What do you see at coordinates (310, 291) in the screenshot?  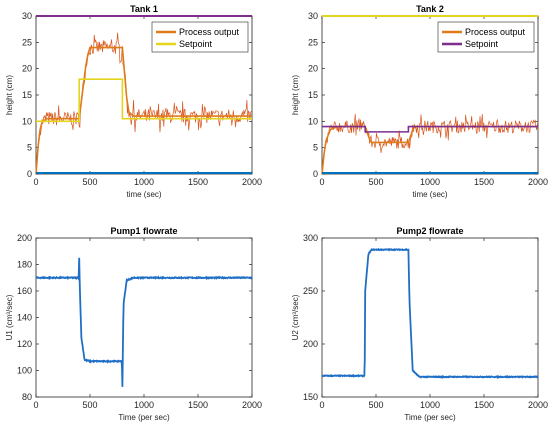 I see `y-tick-label: 250` at bounding box center [310, 291].